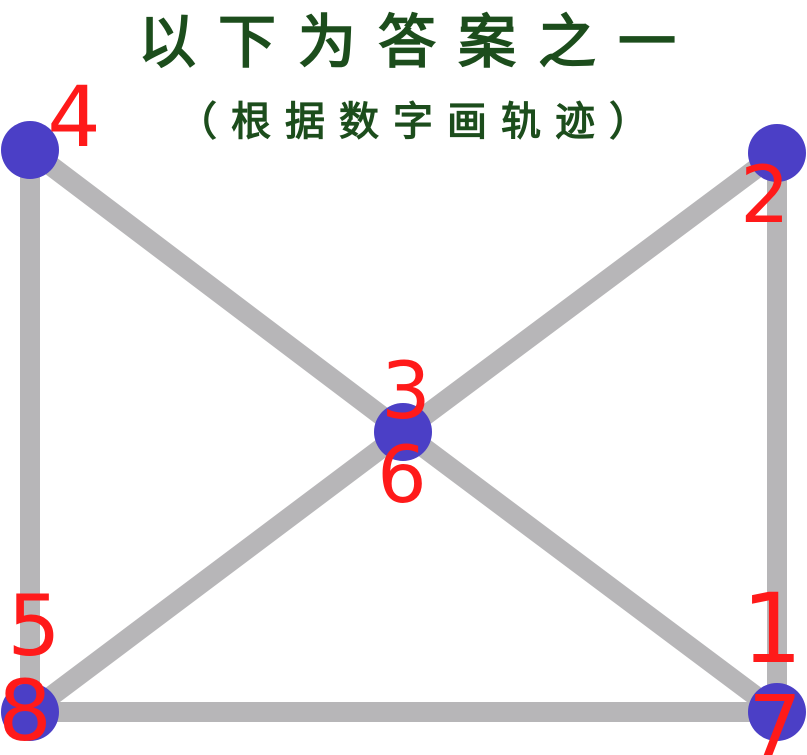  I want to click on step-number-7: 7, so click(774, 716).